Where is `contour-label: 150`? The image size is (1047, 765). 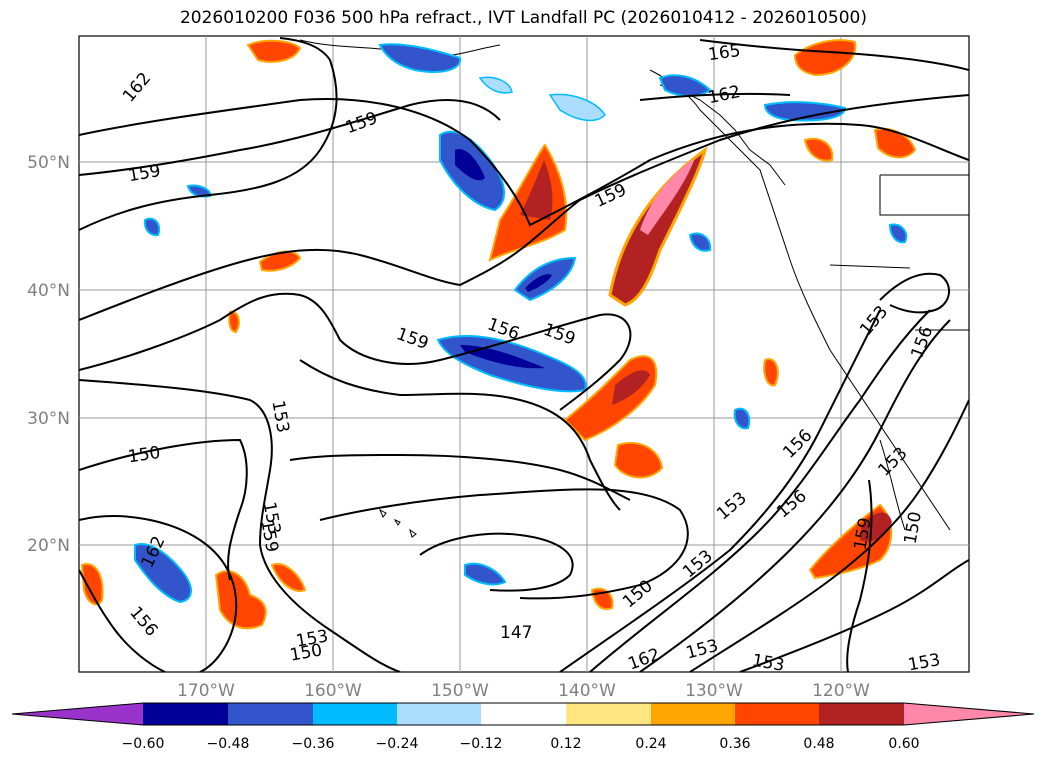
contour-label: 150 is located at coordinates (144, 455).